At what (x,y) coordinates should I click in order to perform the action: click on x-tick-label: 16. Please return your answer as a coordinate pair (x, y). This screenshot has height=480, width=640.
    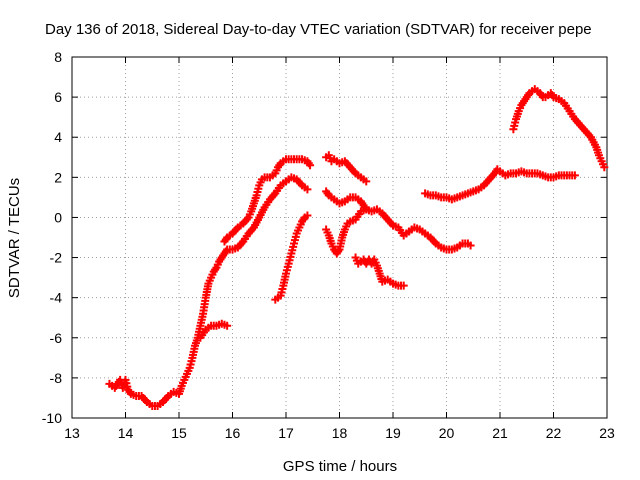
    Looking at the image, I should click on (233, 433).